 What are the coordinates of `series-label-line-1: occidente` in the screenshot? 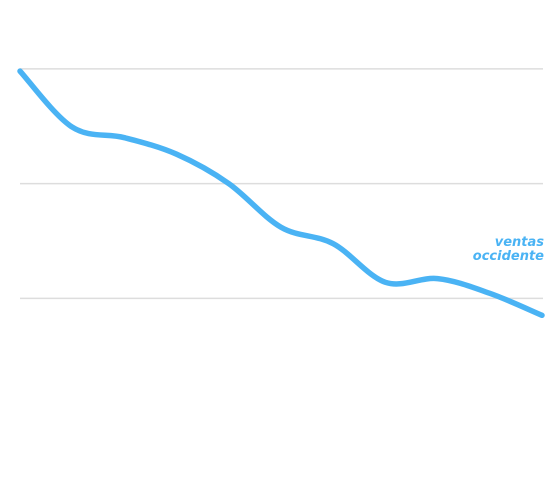 It's located at (508, 256).